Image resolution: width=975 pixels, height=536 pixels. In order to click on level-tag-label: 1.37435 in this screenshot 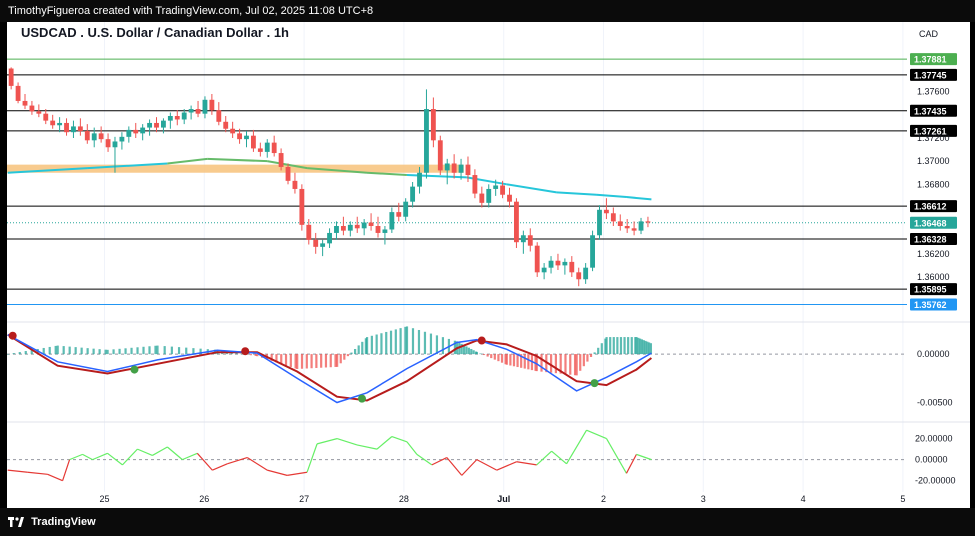, I will do `click(930, 111)`.